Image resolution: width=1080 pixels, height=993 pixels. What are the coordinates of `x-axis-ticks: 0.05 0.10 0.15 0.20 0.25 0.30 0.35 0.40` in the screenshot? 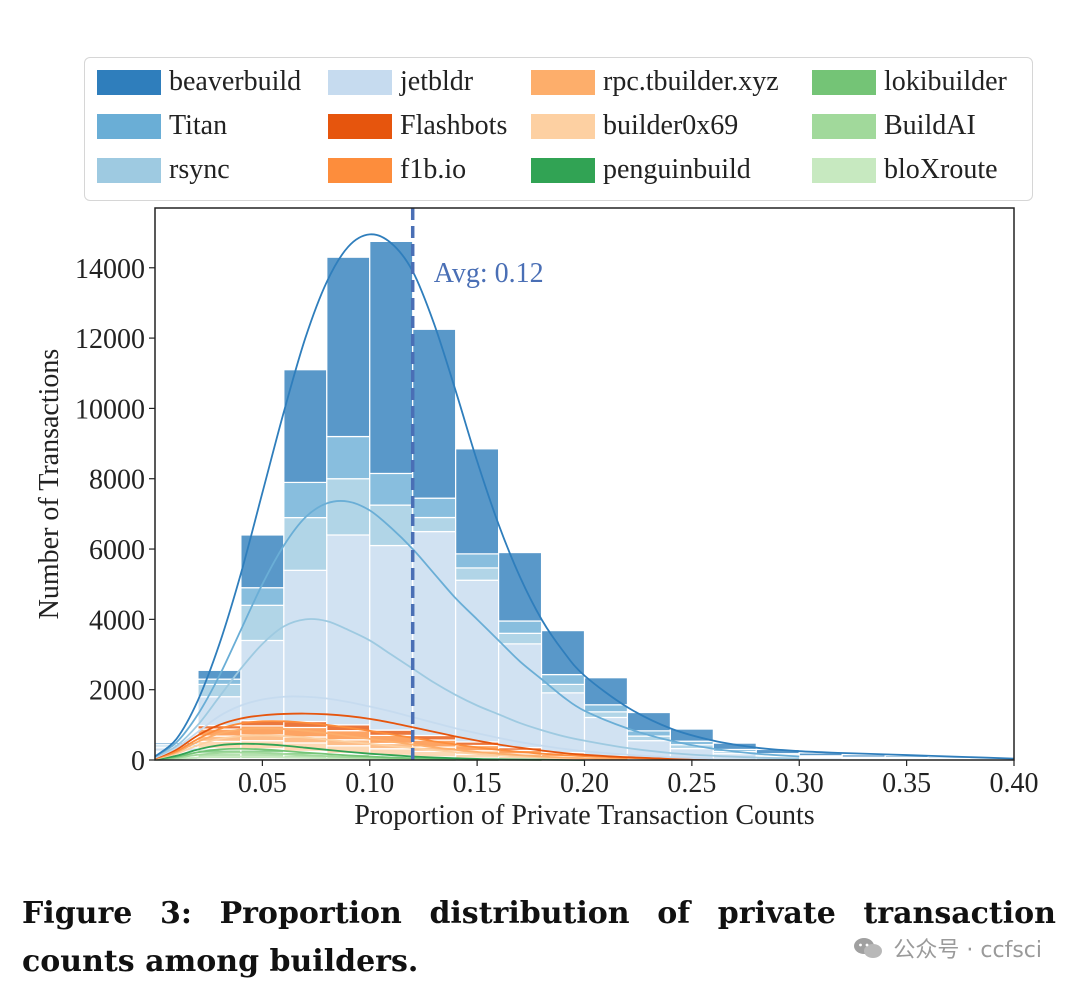 It's located at (638, 779).